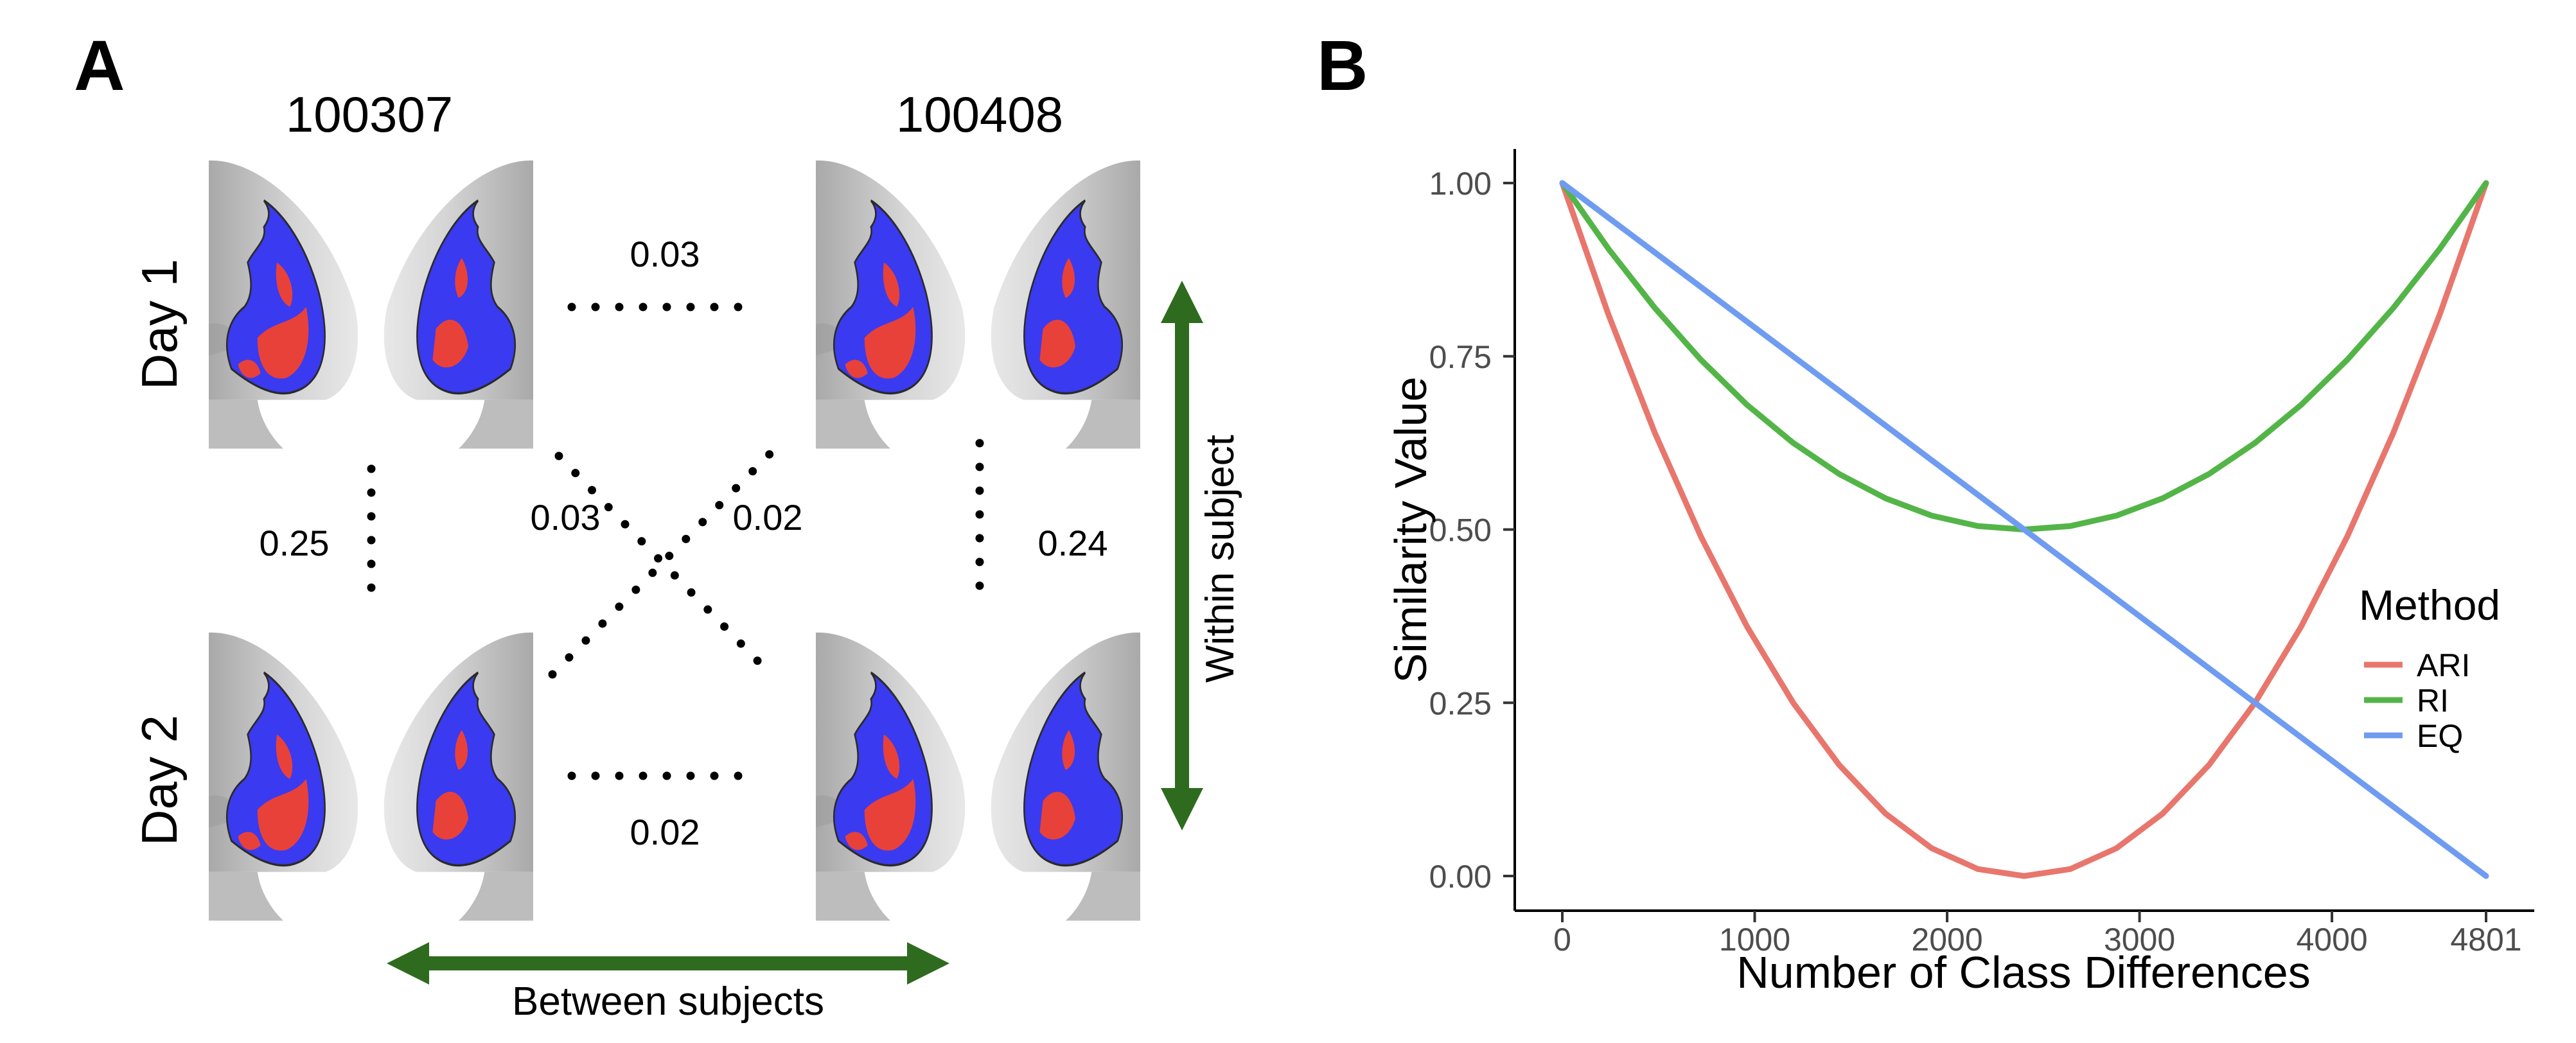 The width and height of the screenshot is (2576, 1043). What do you see at coordinates (1460, 530) in the screenshot?
I see `y-tick-label: 0.50` at bounding box center [1460, 530].